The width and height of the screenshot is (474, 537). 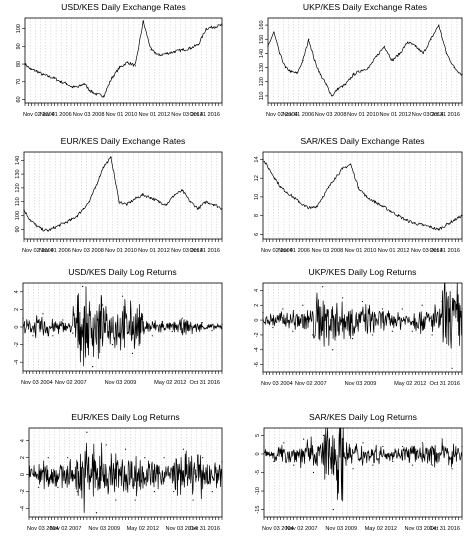 I want to click on x-tick-label: Oct 31 2016, so click(x=445, y=529).